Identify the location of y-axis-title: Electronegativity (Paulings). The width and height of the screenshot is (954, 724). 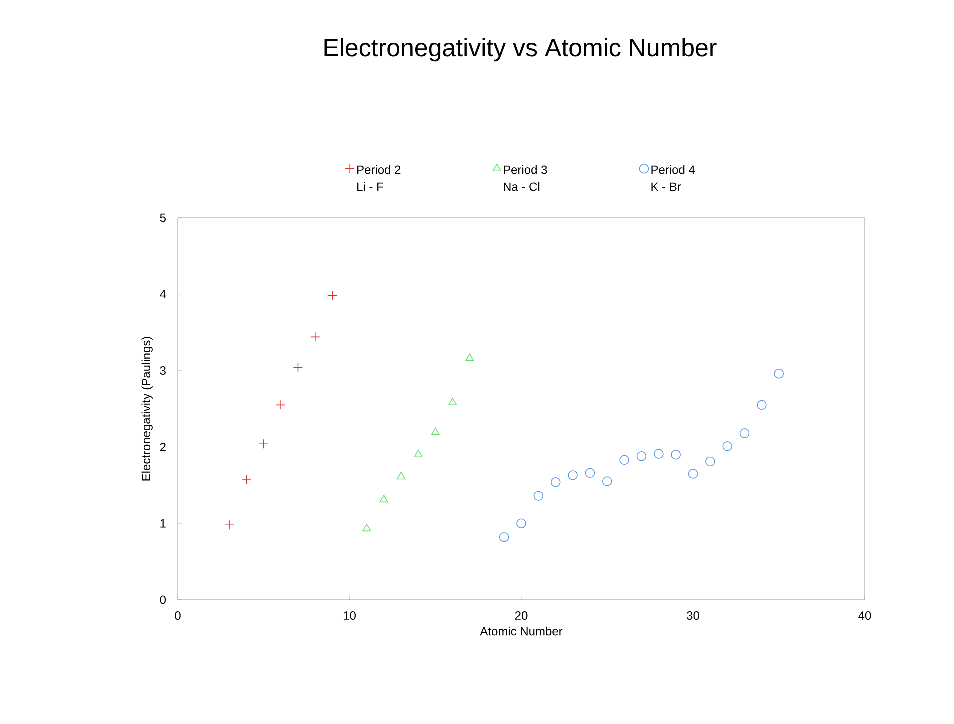
(147, 409).